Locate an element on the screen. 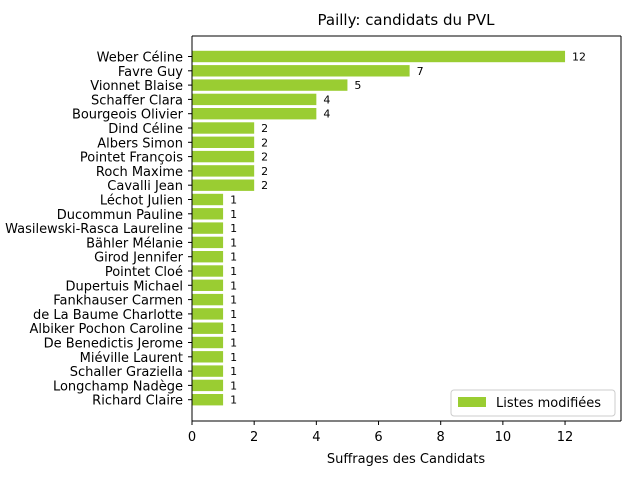 This screenshot has height=480, width=640. bar-value-label: 12 is located at coordinates (579, 57).